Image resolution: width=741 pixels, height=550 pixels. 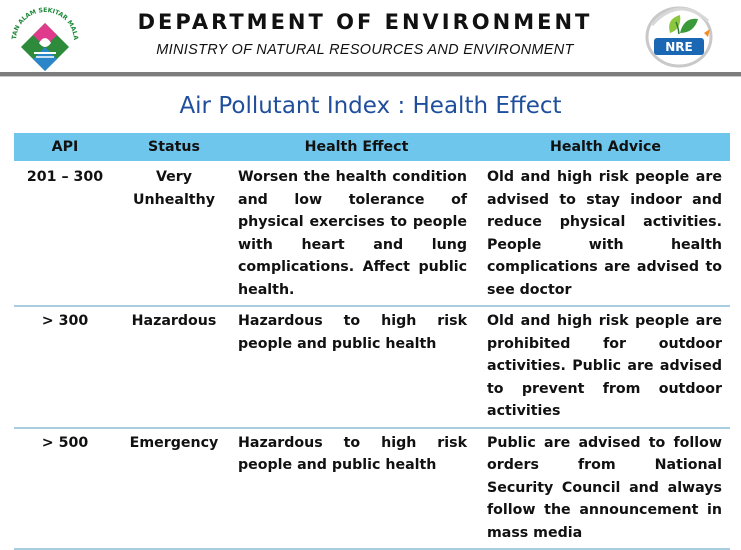 What do you see at coordinates (681, 36) in the screenshot?
I see `nre-logo: NRE` at bounding box center [681, 36].